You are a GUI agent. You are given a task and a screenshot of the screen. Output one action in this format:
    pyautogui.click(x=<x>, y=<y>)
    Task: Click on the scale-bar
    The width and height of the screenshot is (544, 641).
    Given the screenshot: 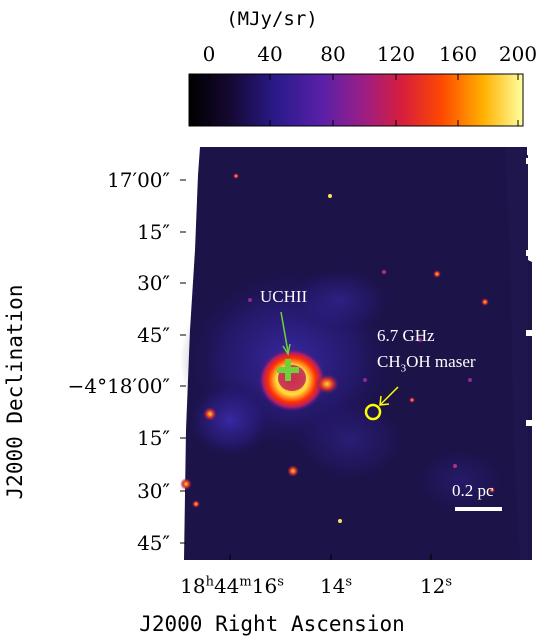 What is the action you would take?
    pyautogui.click(x=478, y=509)
    